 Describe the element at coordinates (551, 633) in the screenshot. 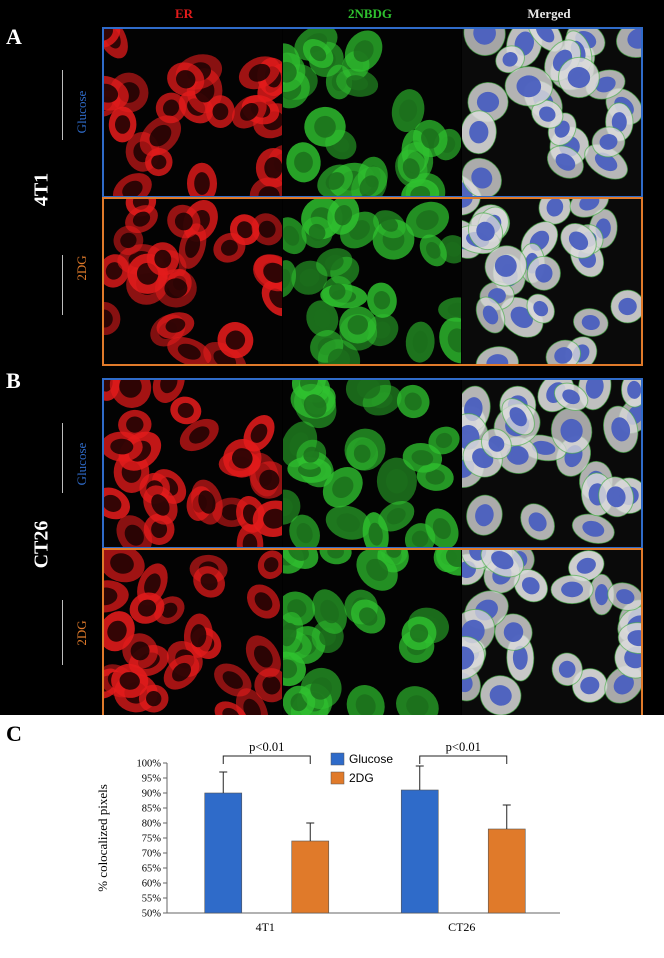

I see `micrograph-ct26-2dg-merged` at that location.